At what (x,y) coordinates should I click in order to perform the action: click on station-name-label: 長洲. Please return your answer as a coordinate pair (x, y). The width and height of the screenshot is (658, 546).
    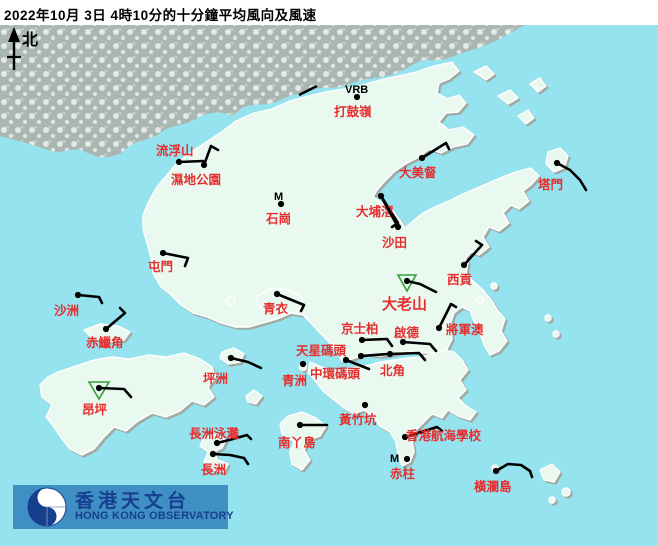
    Looking at the image, I should click on (213, 469).